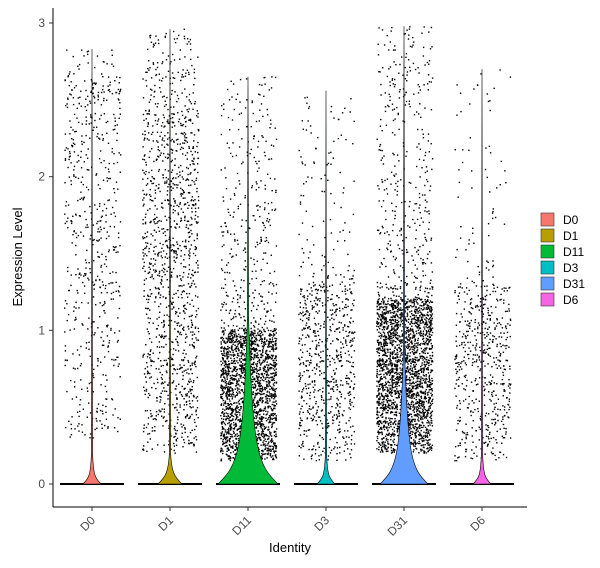 The width and height of the screenshot is (600, 568). I want to click on y-tick-label: 1, so click(41, 330).